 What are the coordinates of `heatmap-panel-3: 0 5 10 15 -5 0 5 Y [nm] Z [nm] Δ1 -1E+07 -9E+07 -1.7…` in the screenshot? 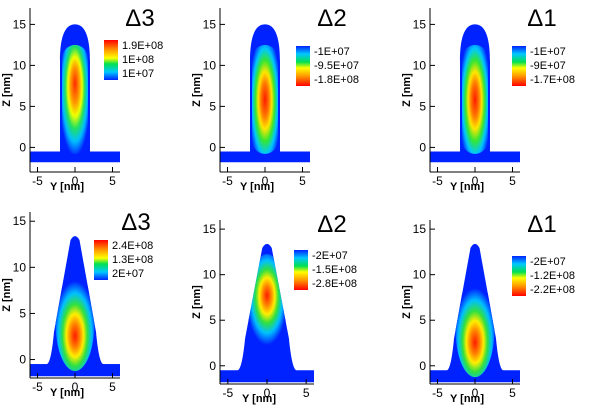 It's located at (488, 99).